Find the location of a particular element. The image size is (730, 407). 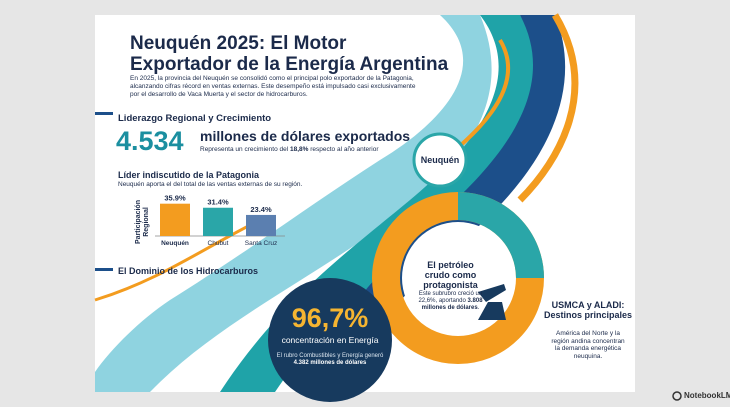

dark-circle is located at coordinates (330, 340).